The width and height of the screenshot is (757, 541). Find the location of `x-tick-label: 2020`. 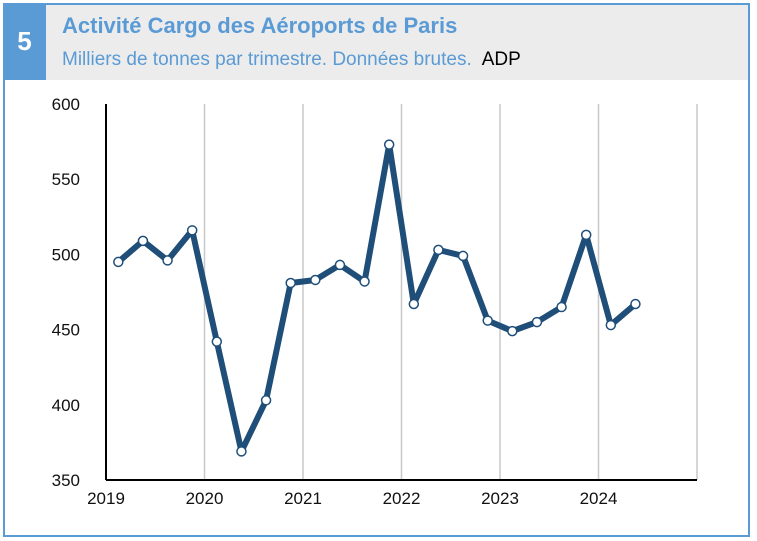

x-tick-label: 2020 is located at coordinates (205, 498).